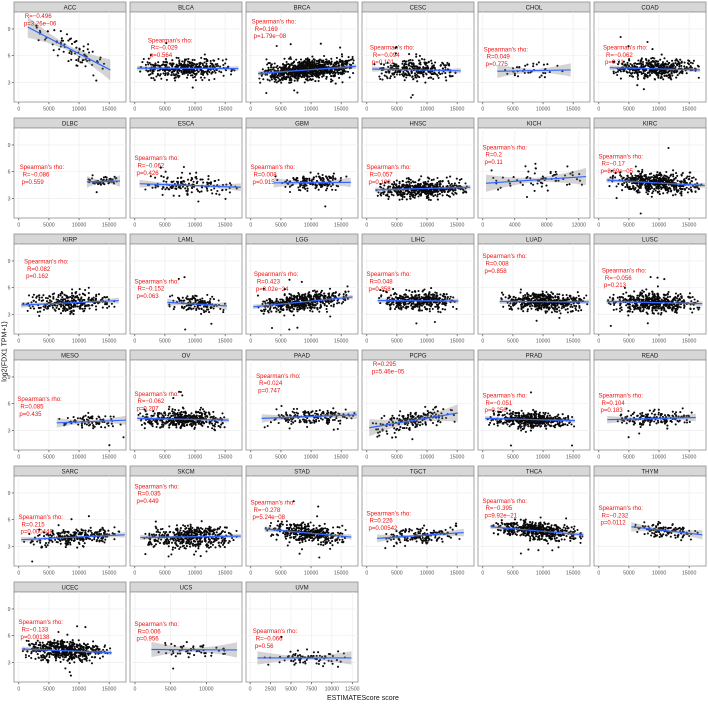  I want to click on stat-annotation: R=−0.051, so click(498, 403).